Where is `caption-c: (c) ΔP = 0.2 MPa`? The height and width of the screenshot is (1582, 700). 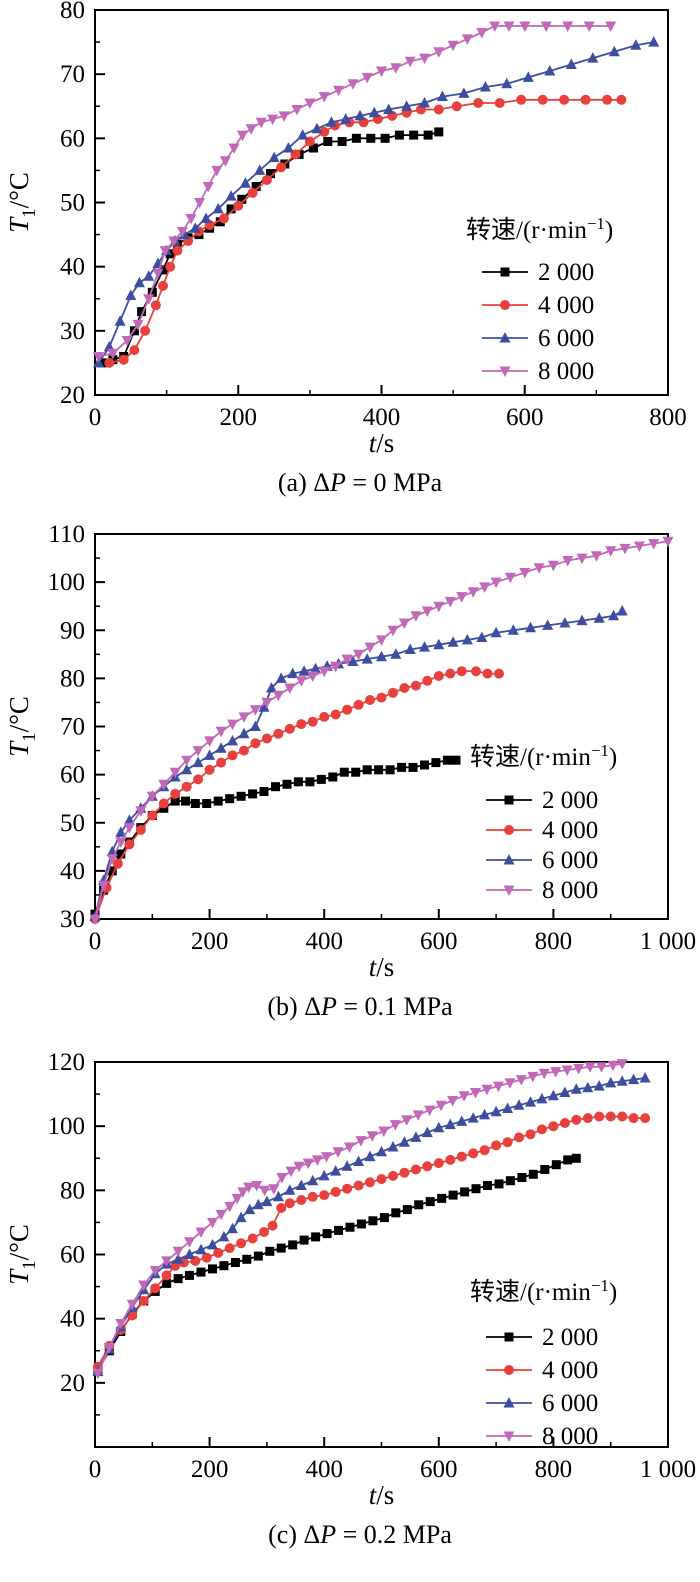
caption-c: (c) ΔP = 0.2 MPa is located at coordinates (340, 1538).